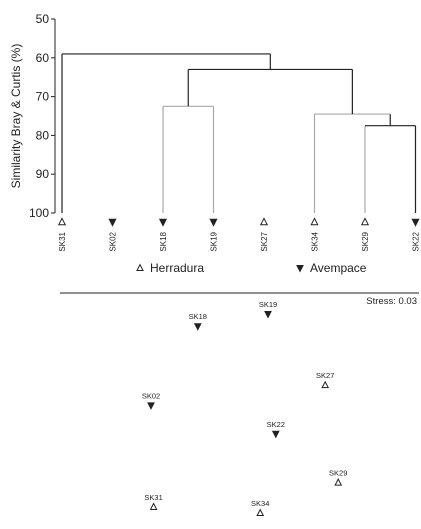 The width and height of the screenshot is (421, 529). What do you see at coordinates (338, 473) in the screenshot?
I see `mds-point-label: SK29` at bounding box center [338, 473].